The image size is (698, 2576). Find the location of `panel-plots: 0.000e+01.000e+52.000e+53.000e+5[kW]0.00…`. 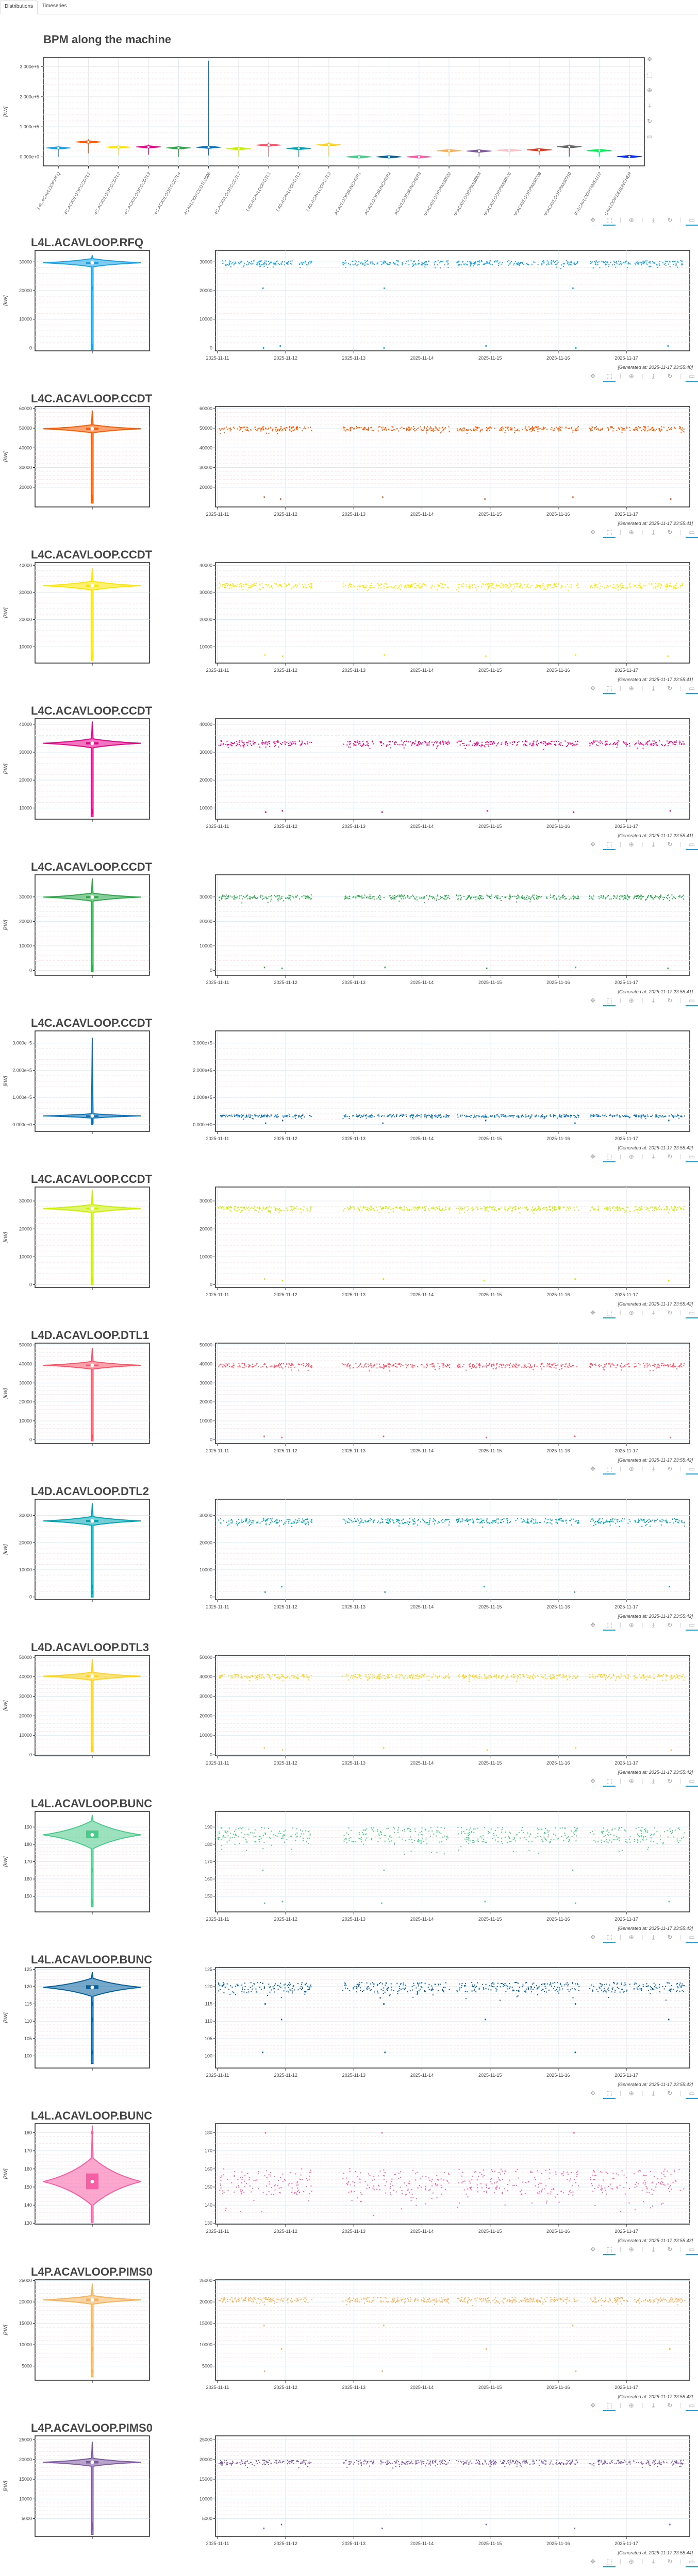

panel-plots: 0.000e+01.000e+52.000e+53.000e+5[kW]0.00… is located at coordinates (349, 1070).